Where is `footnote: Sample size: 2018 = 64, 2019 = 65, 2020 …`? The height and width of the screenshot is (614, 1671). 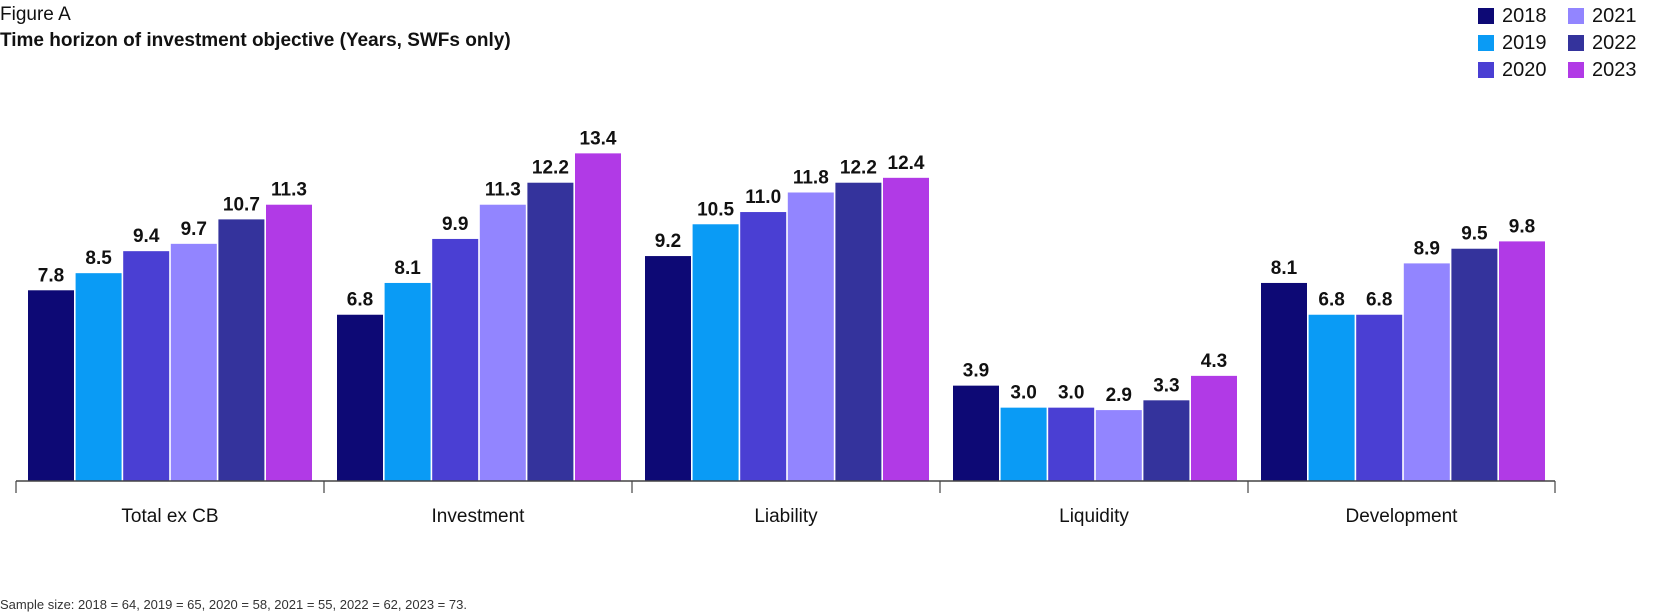 footnote: Sample size: 2018 = 64, 2019 = 65, 2020 … is located at coordinates (233, 604).